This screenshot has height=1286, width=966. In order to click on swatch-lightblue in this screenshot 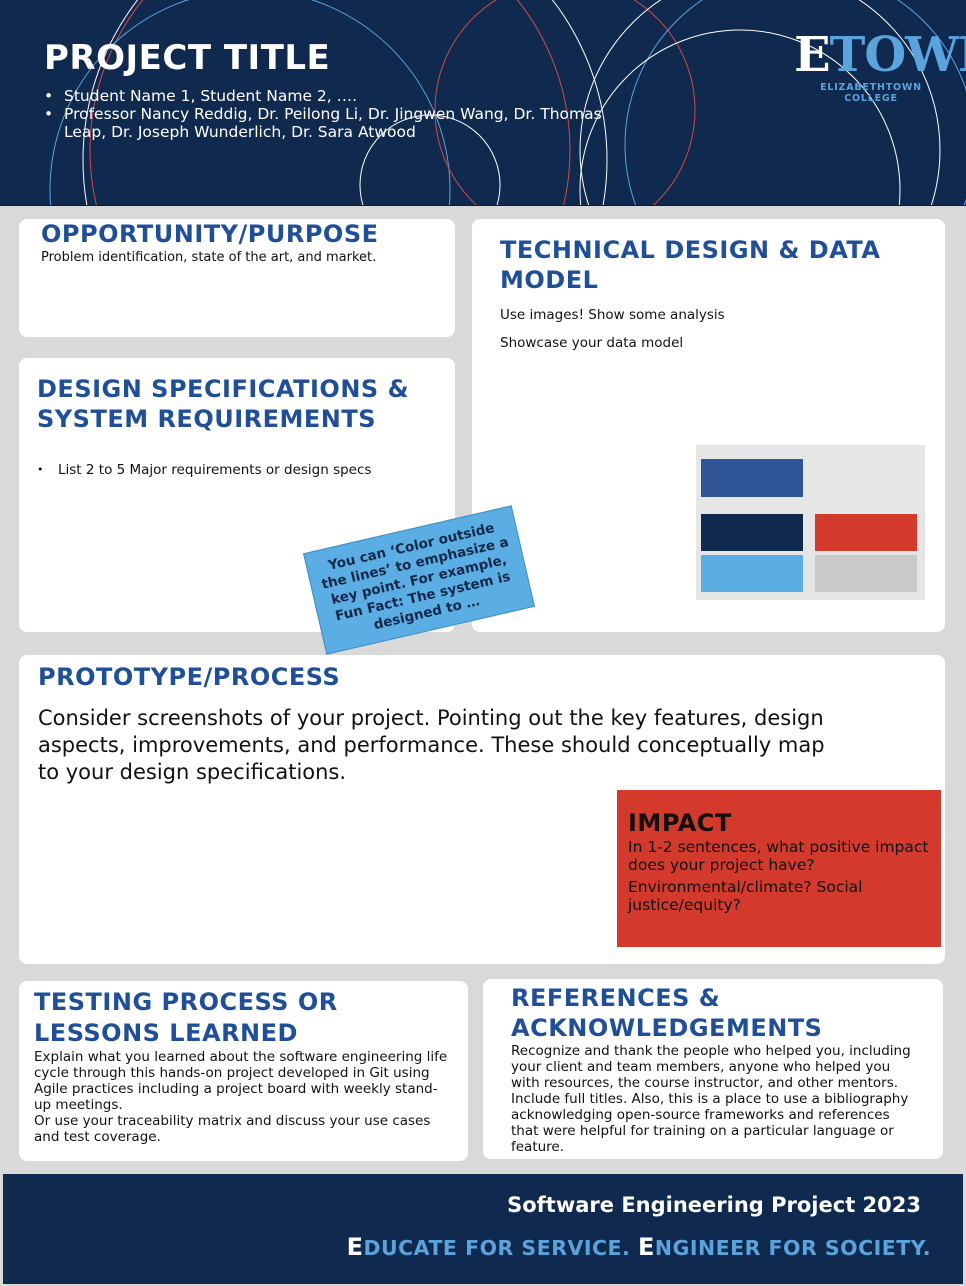, I will do `click(752, 573)`.